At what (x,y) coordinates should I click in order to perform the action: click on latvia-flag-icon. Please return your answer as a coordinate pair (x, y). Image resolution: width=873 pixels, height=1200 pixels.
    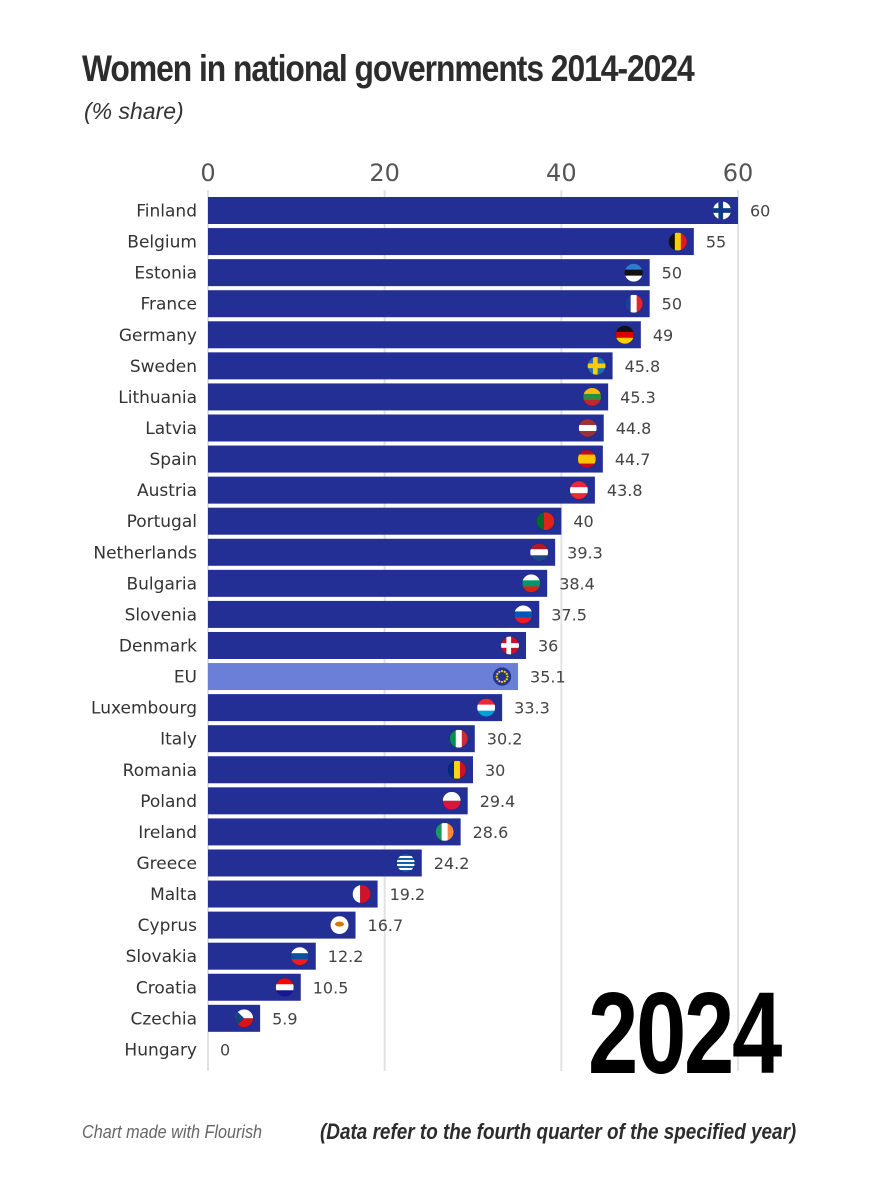
    Looking at the image, I should click on (588, 428).